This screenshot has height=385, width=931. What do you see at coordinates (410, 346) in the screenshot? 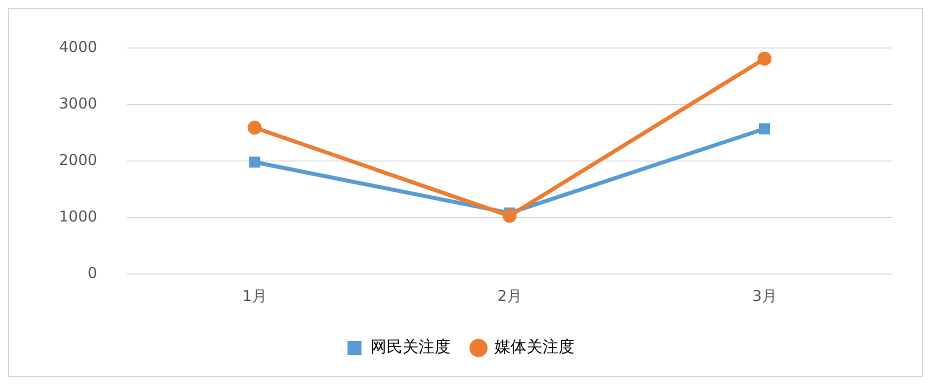
I see `legend-label: 网民关注度` at bounding box center [410, 346].